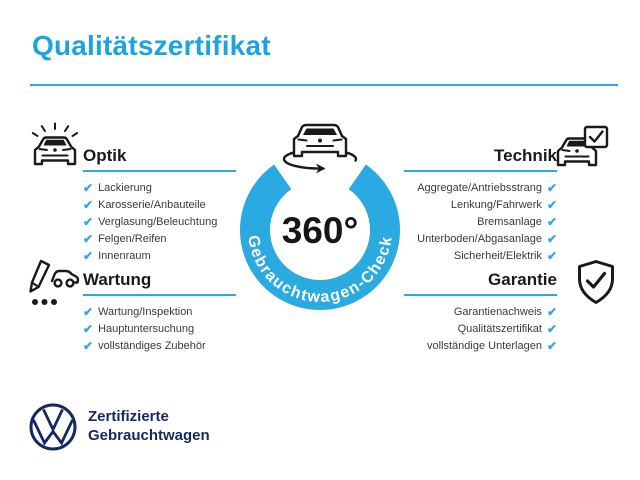 The width and height of the screenshot is (640, 480). What do you see at coordinates (522, 279) in the screenshot?
I see `section-title: Garantie` at bounding box center [522, 279].